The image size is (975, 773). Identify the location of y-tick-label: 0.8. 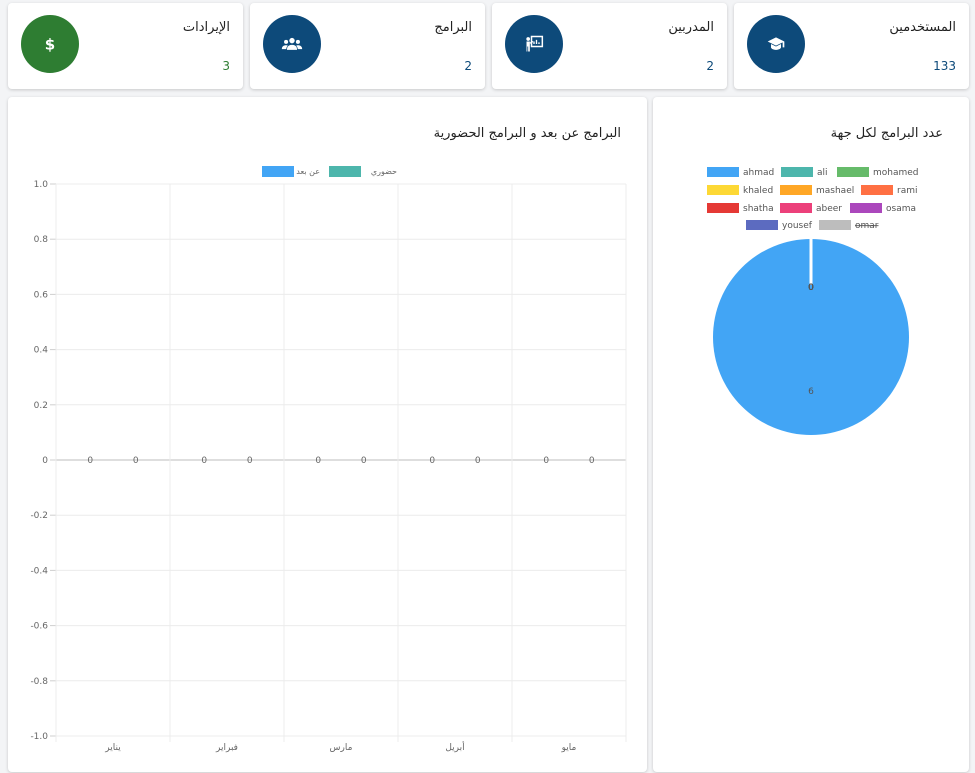
(41, 240).